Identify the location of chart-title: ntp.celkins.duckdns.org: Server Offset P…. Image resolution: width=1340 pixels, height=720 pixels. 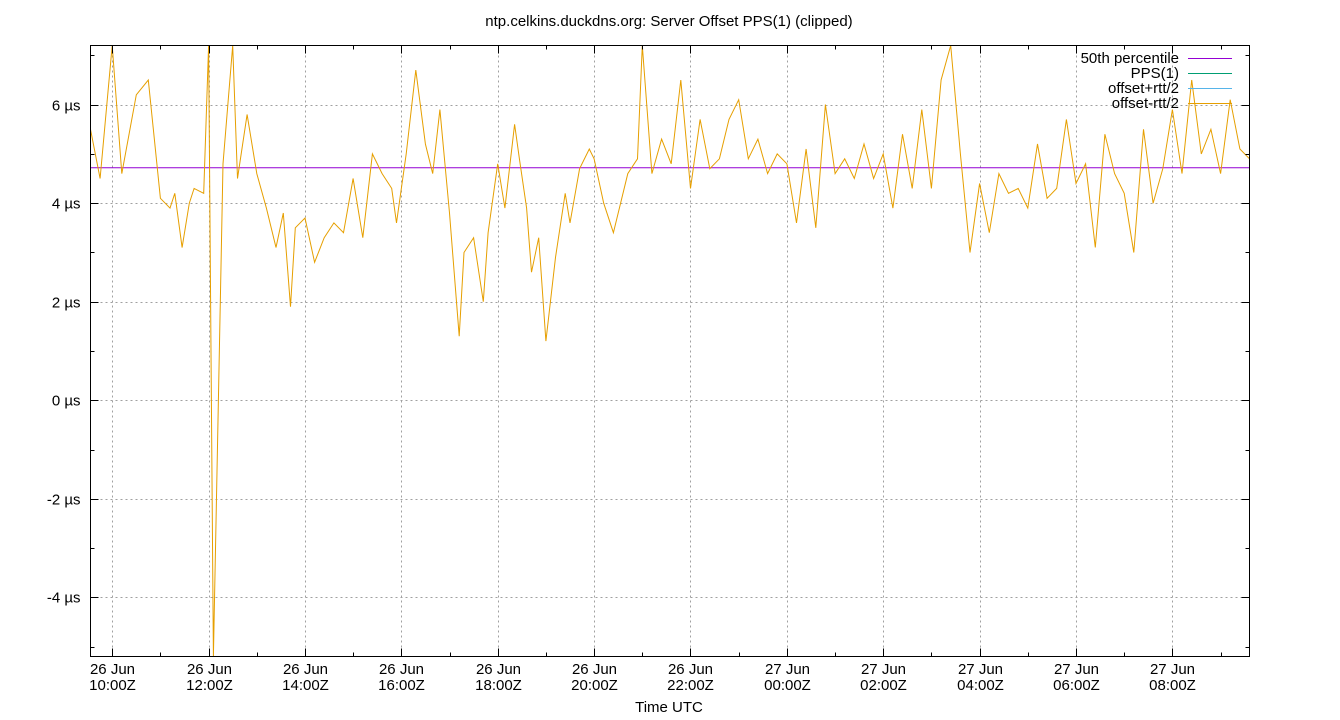
(668, 21).